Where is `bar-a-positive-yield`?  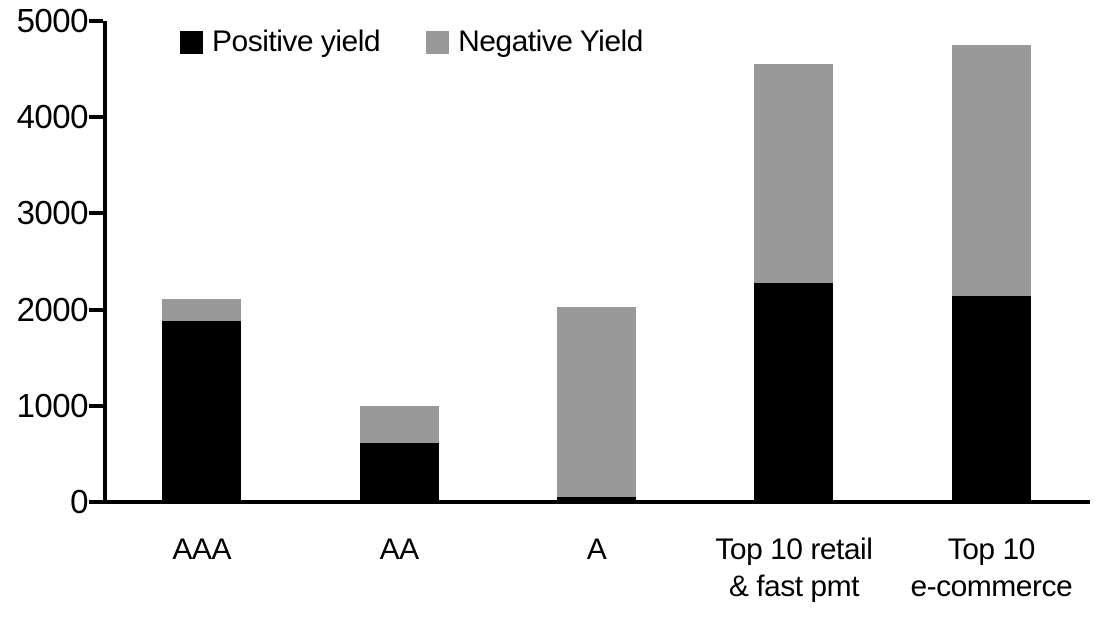
bar-a-positive-yield is located at coordinates (596, 499).